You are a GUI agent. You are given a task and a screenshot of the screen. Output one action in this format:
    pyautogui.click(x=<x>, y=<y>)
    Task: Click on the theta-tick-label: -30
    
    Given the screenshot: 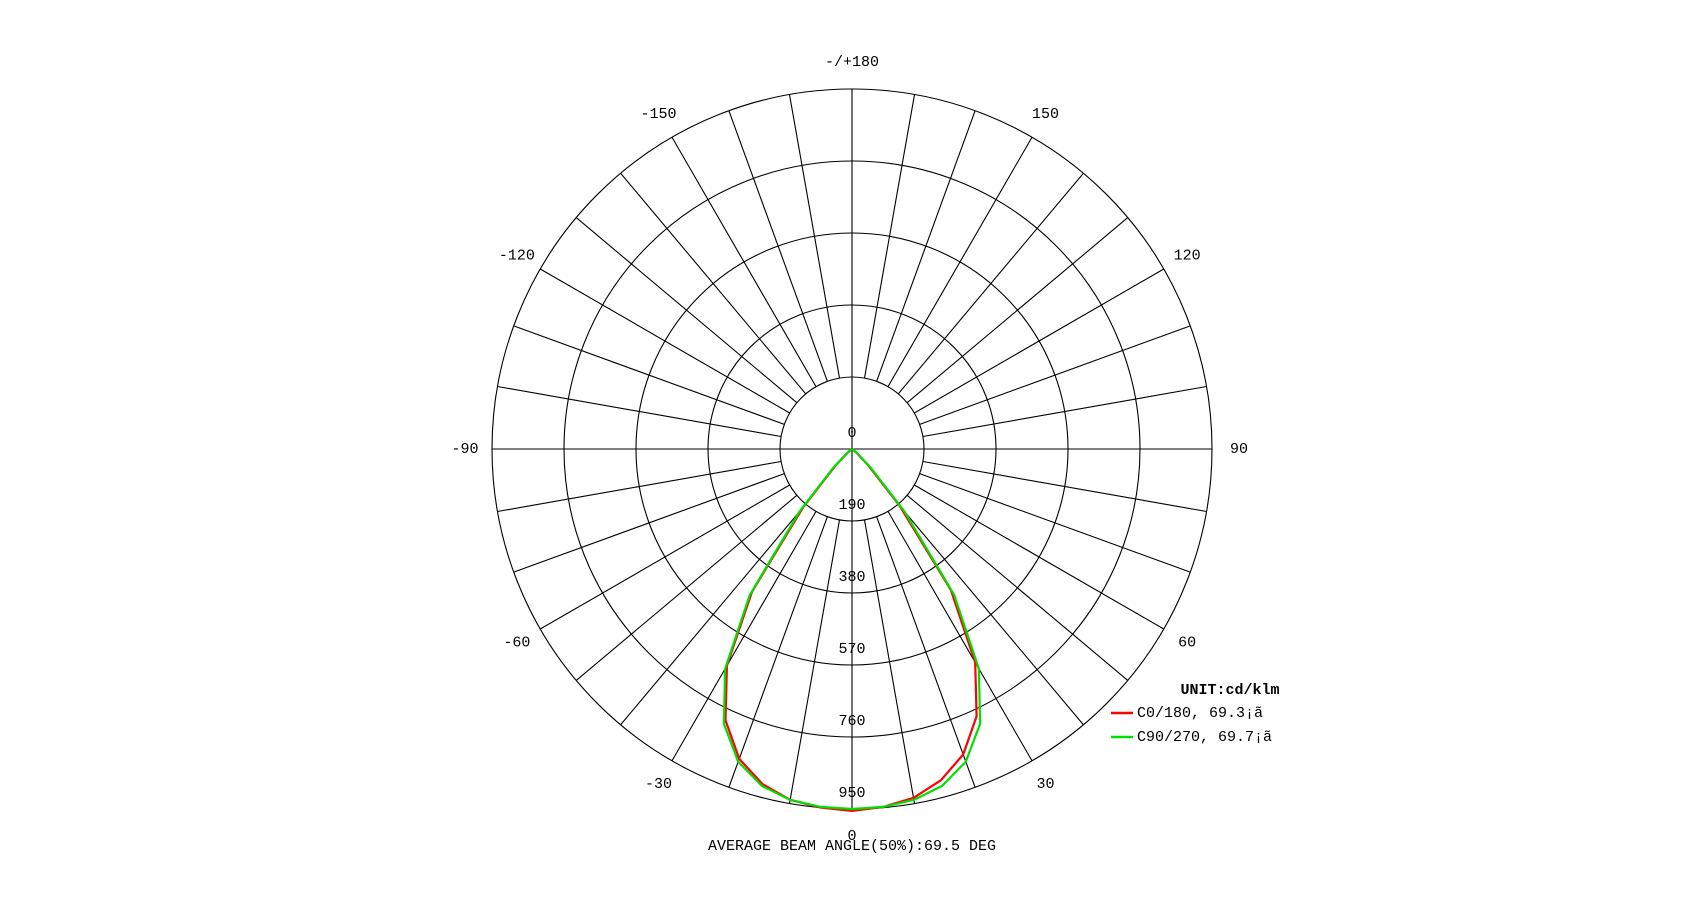 What is the action you would take?
    pyautogui.click(x=658, y=784)
    